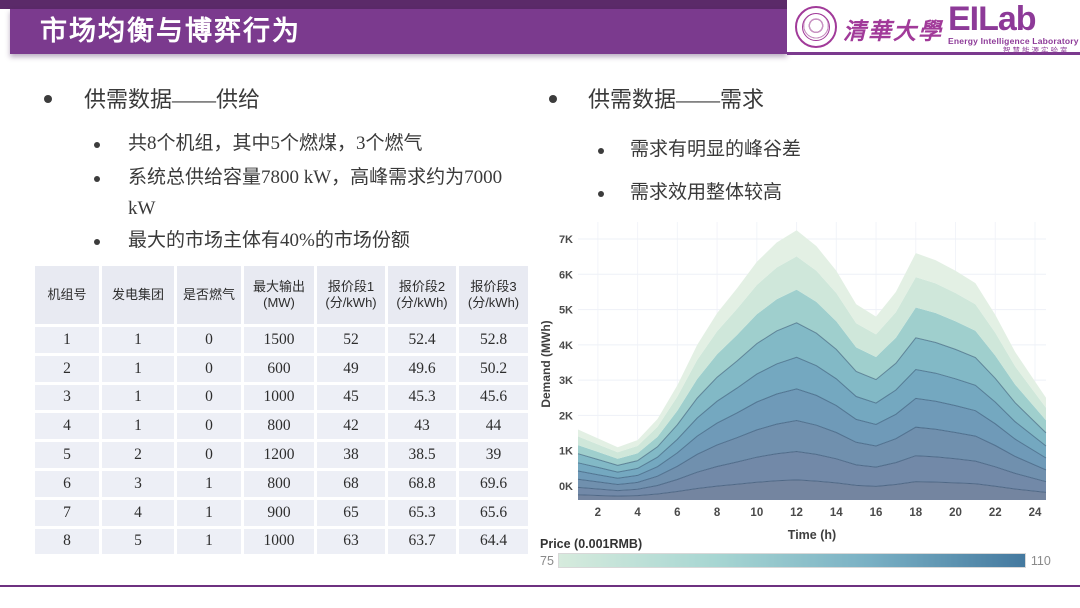 This screenshot has height=608, width=1080. What do you see at coordinates (676, 99) in the screenshot?
I see `right-heading: 供需数据——需求` at bounding box center [676, 99].